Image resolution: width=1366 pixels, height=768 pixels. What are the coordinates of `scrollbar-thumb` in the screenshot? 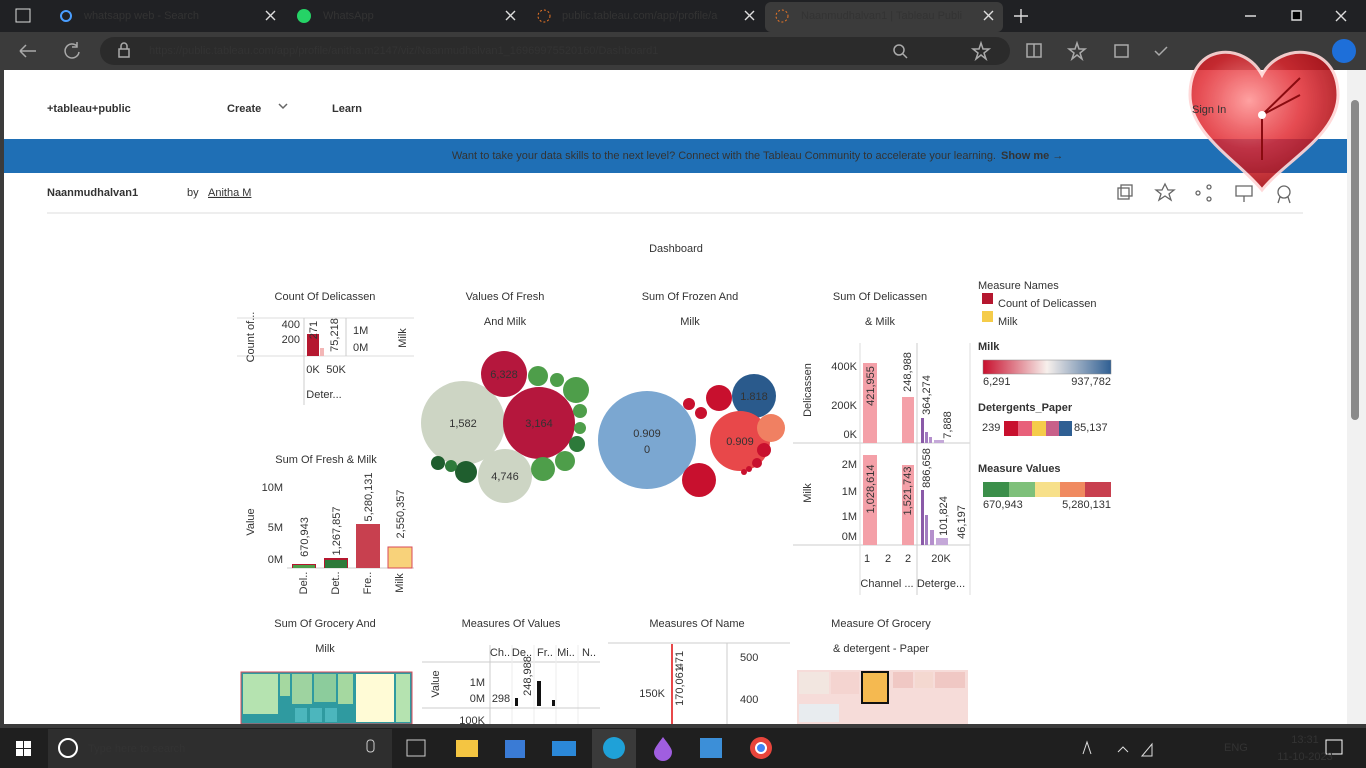 It's located at (1355, 260).